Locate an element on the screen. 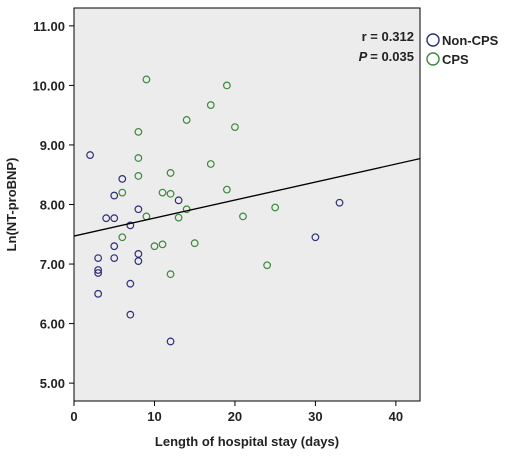 The width and height of the screenshot is (510, 457). y-tick-label: 11.00 is located at coordinates (49, 26).